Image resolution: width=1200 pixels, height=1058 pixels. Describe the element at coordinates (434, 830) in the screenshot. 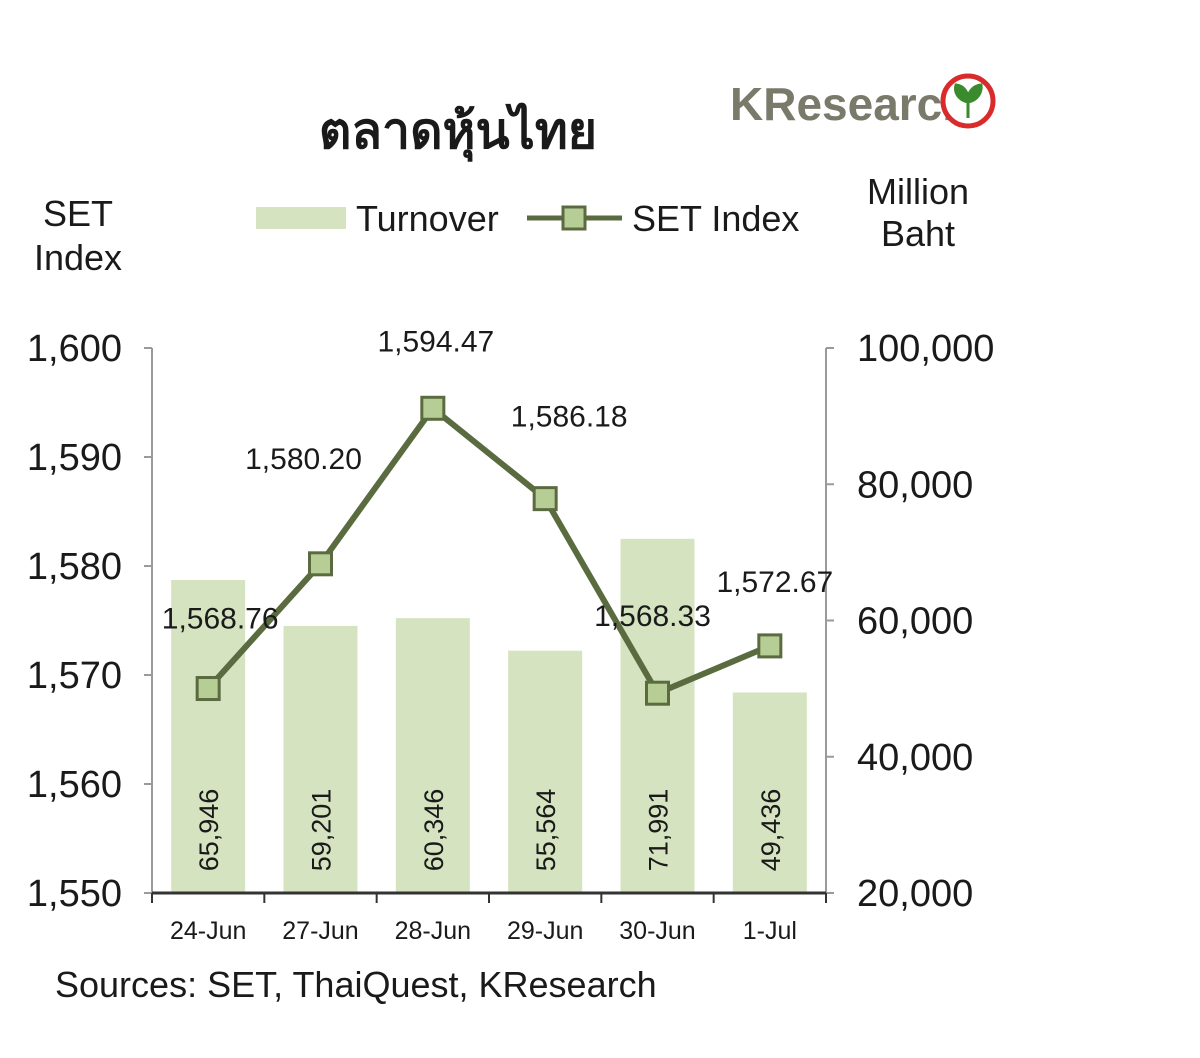

I see `turnover-value-label: 60,346` at that location.